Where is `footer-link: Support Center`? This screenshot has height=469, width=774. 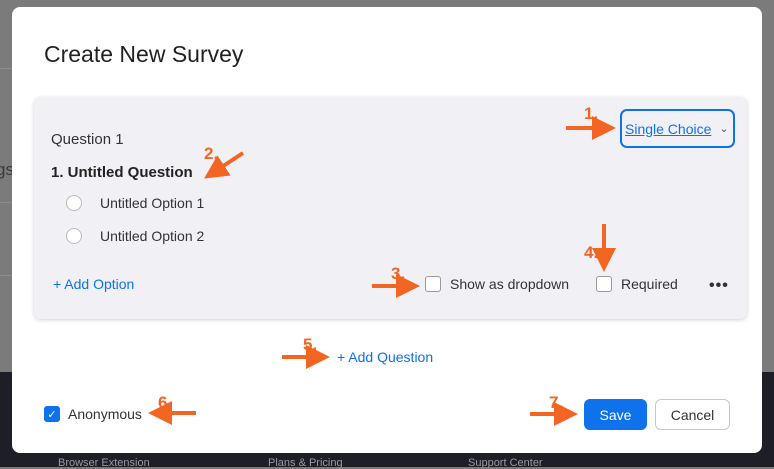
footer-link: Support Center is located at coordinates (505, 463).